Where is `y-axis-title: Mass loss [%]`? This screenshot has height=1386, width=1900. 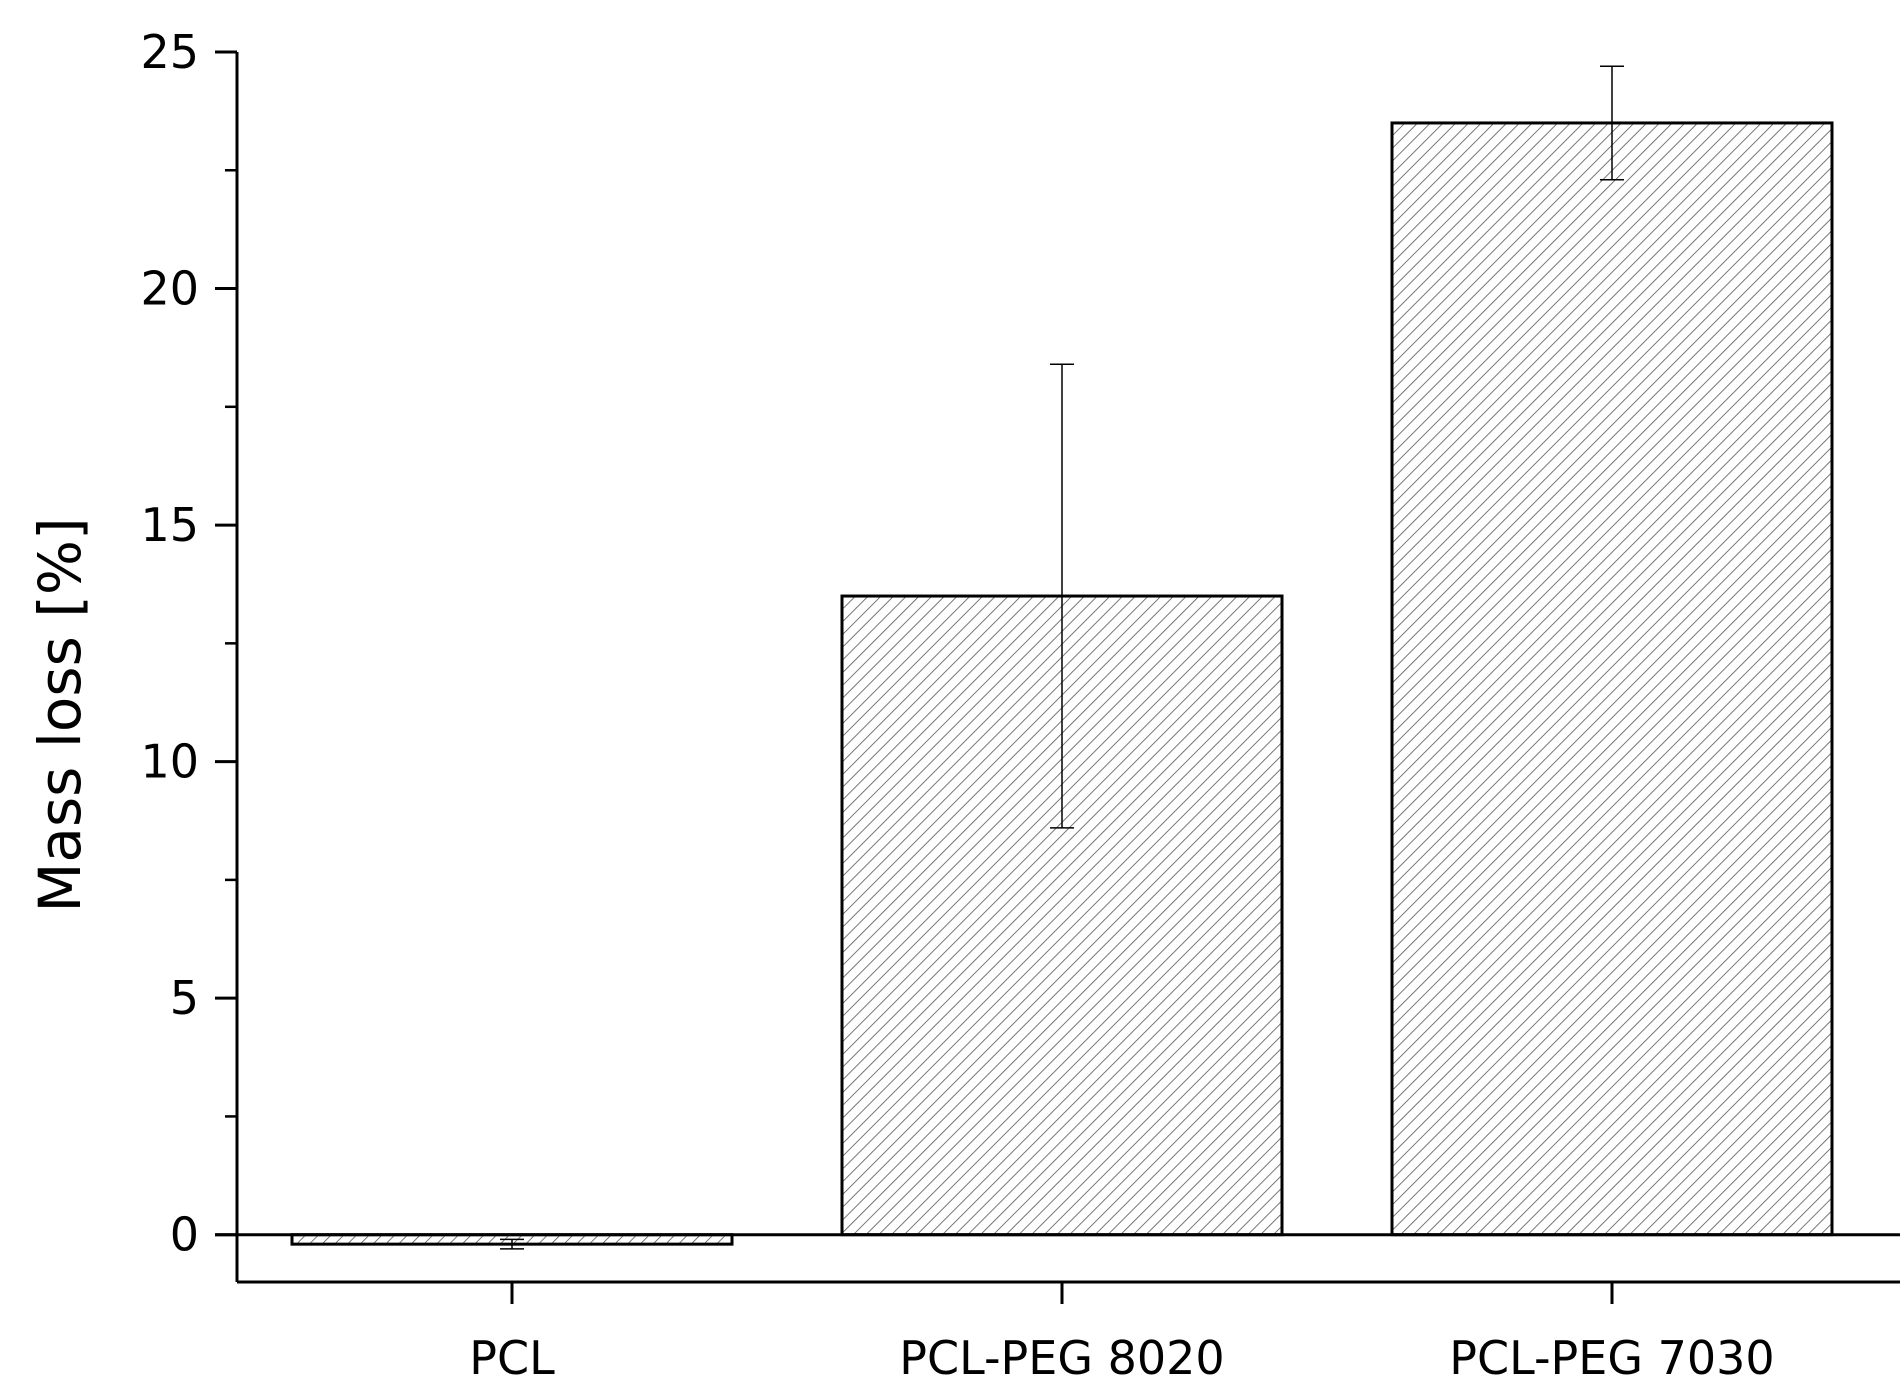 y-axis-title: Mass loss [%] is located at coordinates (60, 714).